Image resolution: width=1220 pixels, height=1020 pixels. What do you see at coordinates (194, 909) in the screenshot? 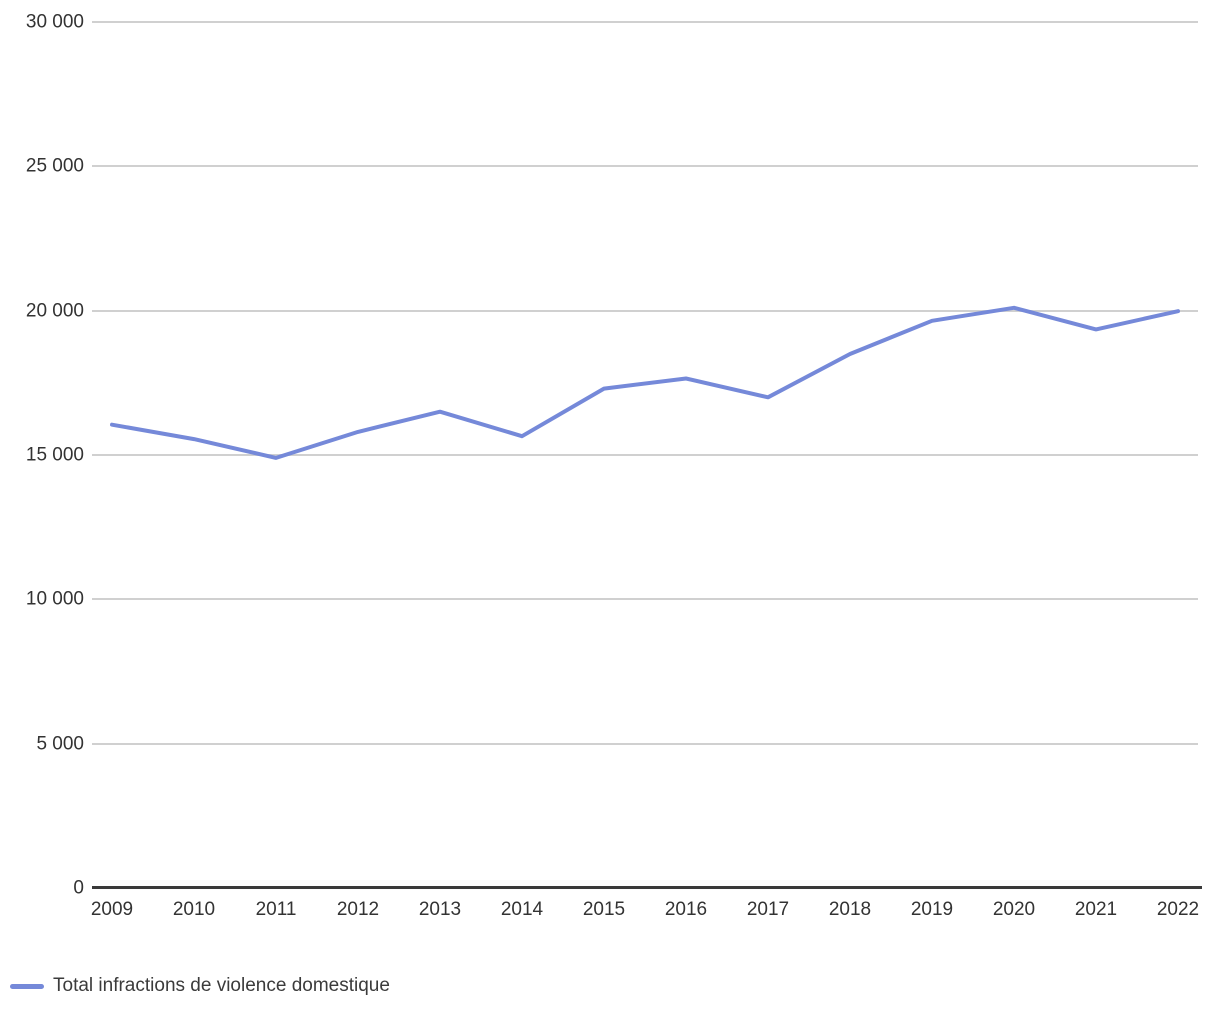
I see `x-tick-label: 2010` at bounding box center [194, 909].